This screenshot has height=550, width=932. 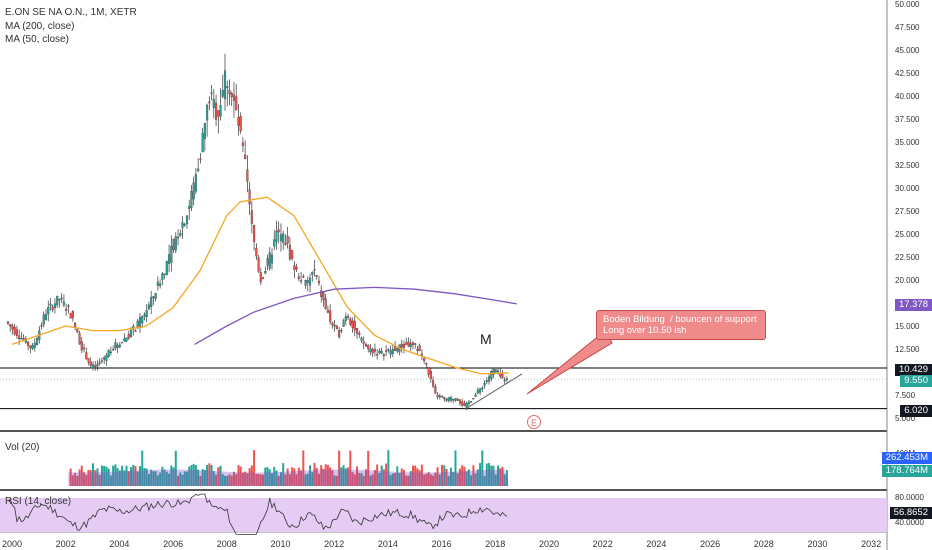 What do you see at coordinates (534, 422) in the screenshot?
I see `earnings-badge: E` at bounding box center [534, 422].